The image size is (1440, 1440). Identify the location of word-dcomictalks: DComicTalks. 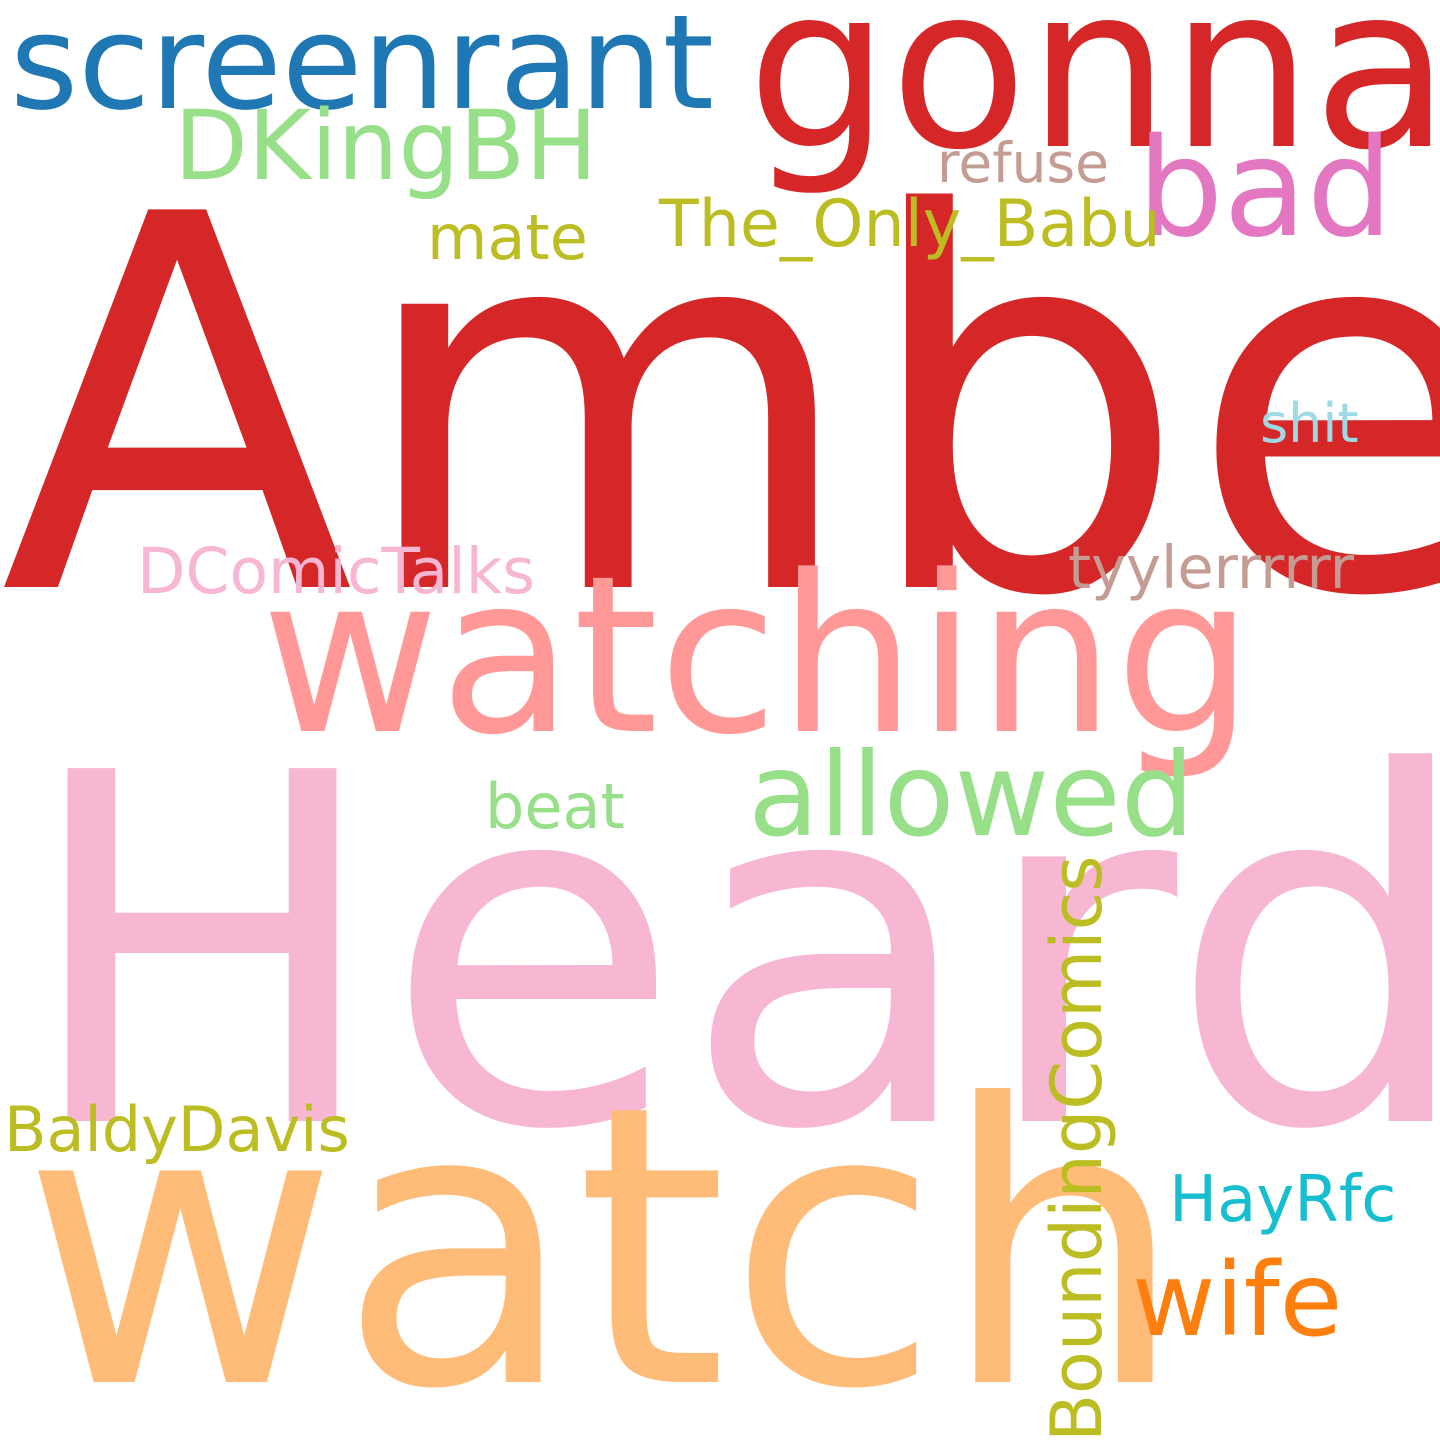
(336, 571).